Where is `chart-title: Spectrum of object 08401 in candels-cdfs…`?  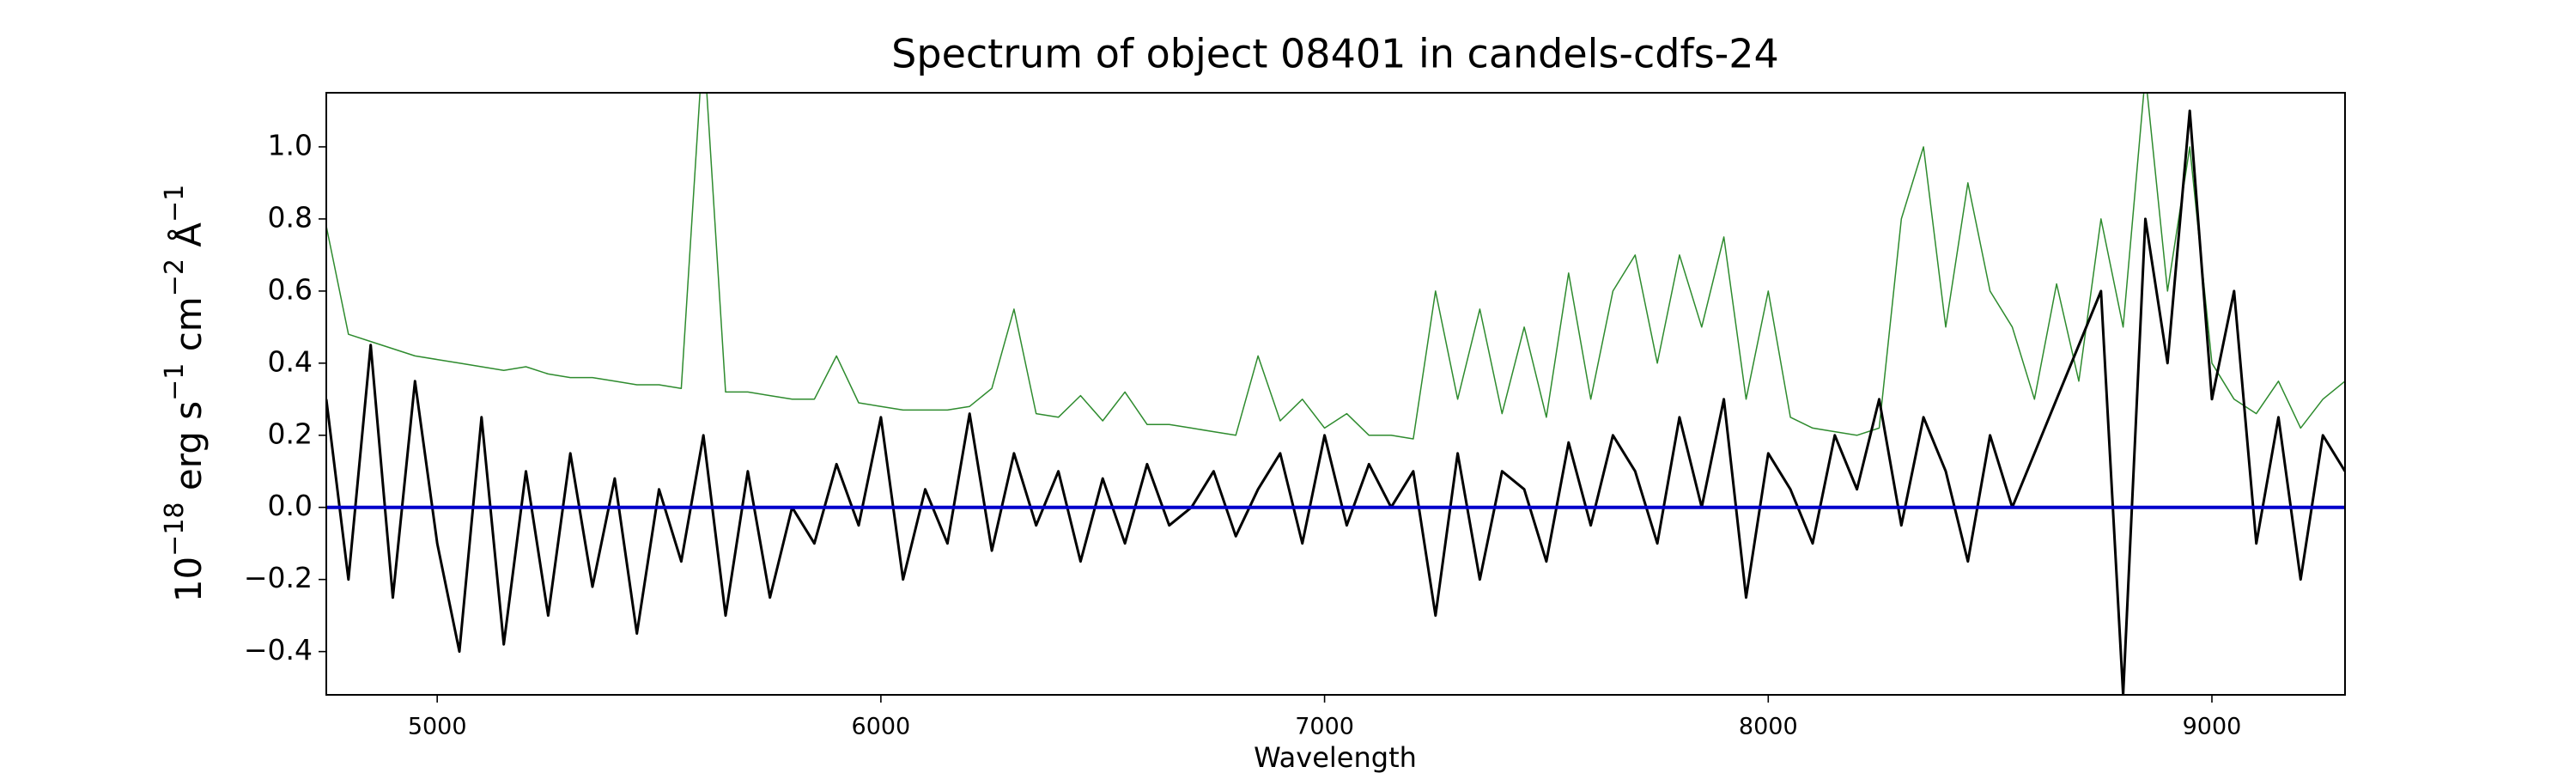
chart-title: Spectrum of object 08401 in candels-cdfs… is located at coordinates (1335, 54).